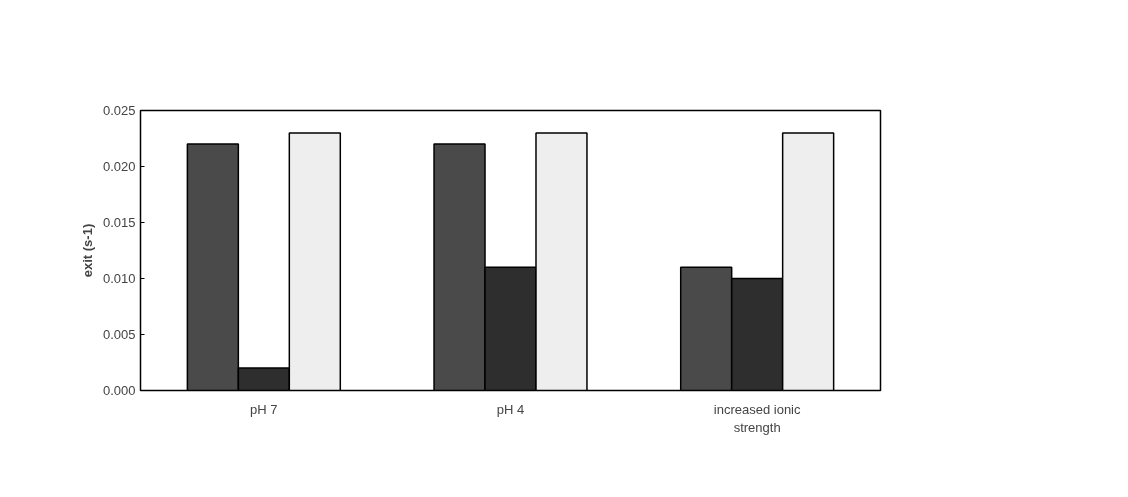 The image size is (1128, 497). I want to click on y-tick-label: 0.020, so click(119, 166).